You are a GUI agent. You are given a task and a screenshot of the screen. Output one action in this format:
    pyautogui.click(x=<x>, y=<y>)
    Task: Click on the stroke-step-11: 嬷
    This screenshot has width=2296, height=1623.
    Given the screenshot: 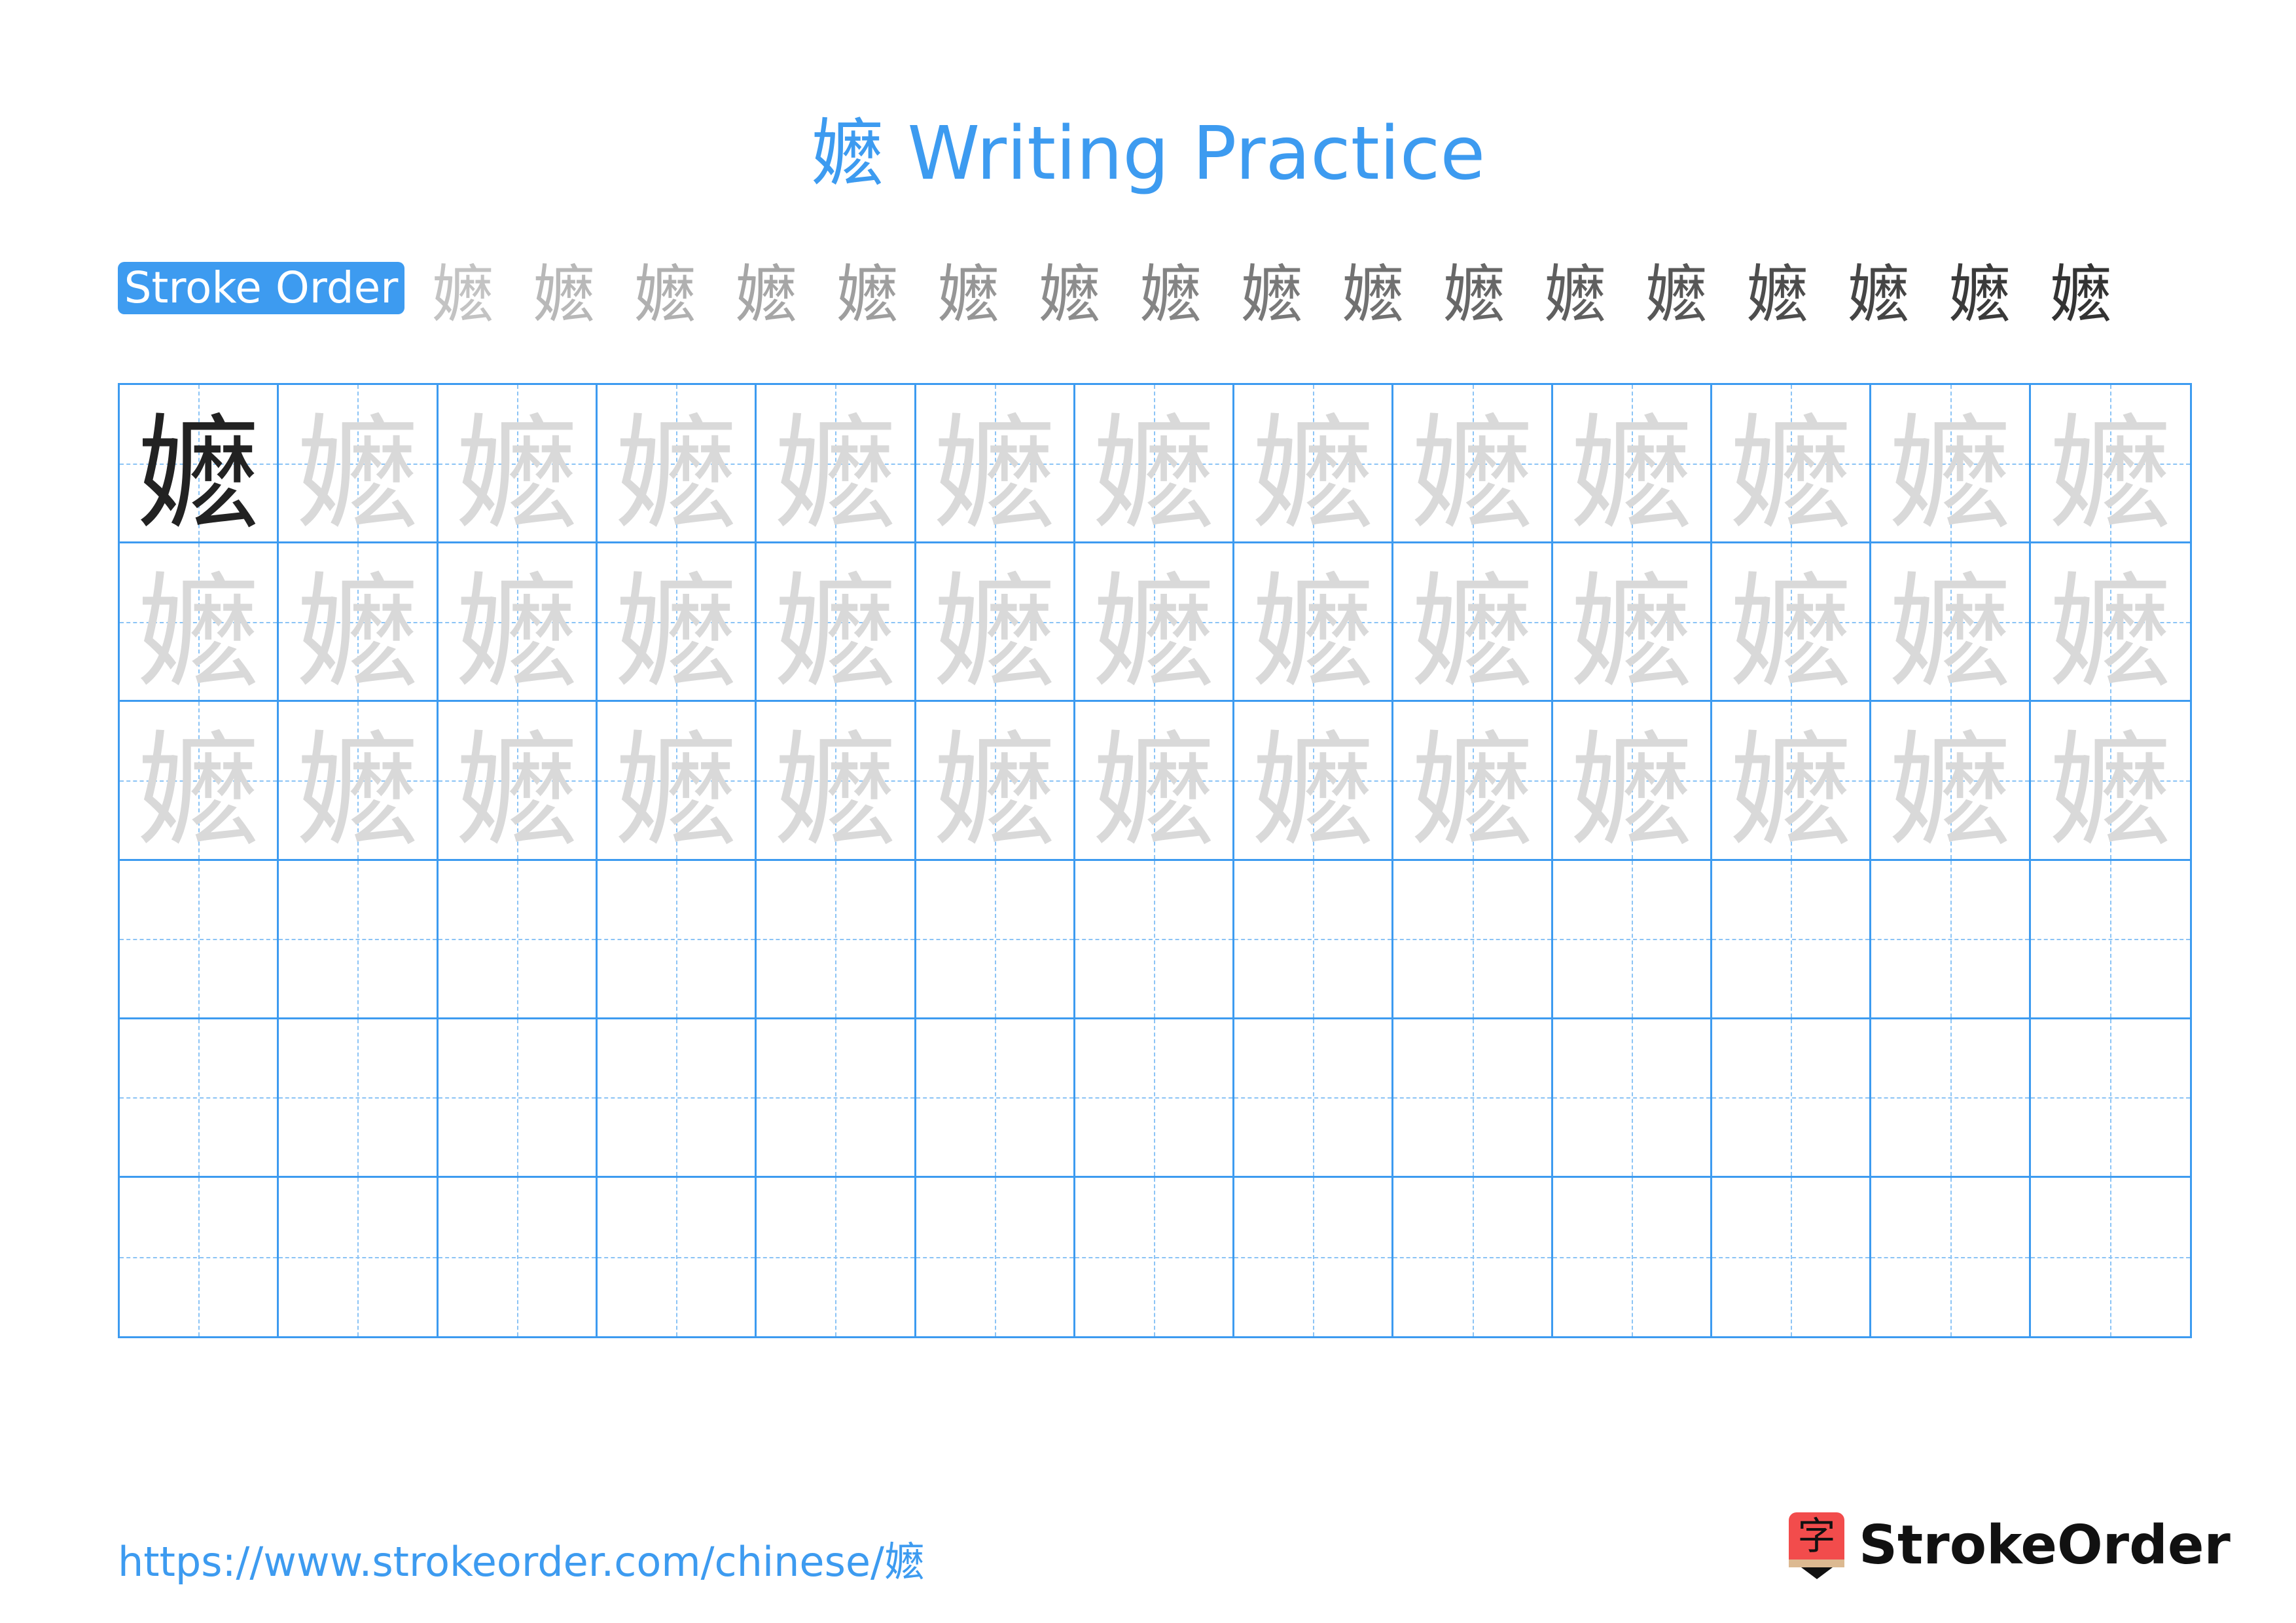 What is the action you would take?
    pyautogui.click(x=1474, y=294)
    